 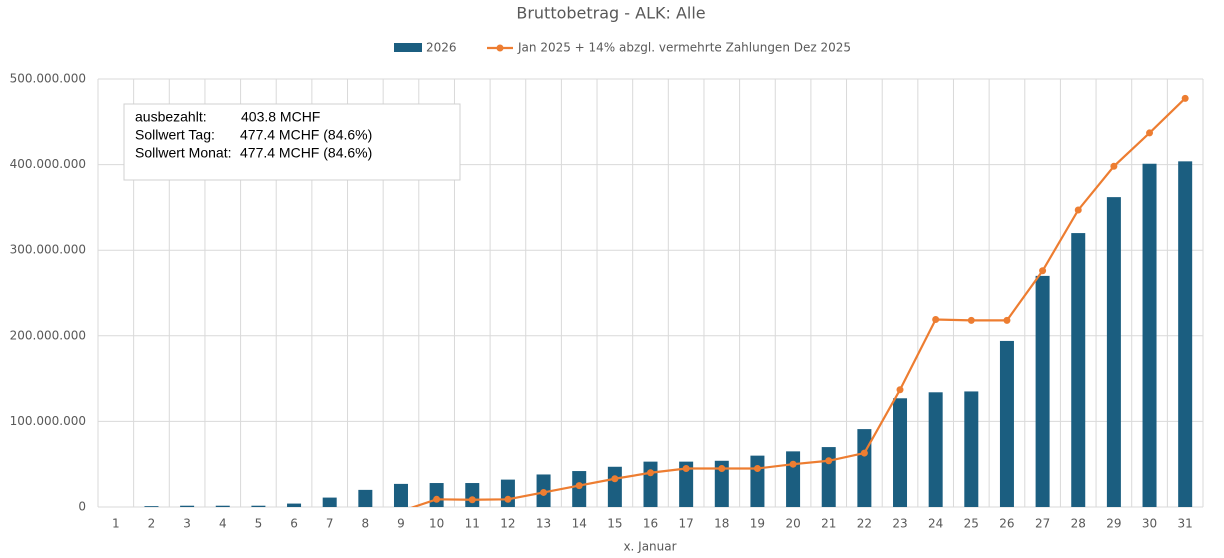 I want to click on y-tick-label: 0, so click(x=82, y=507).